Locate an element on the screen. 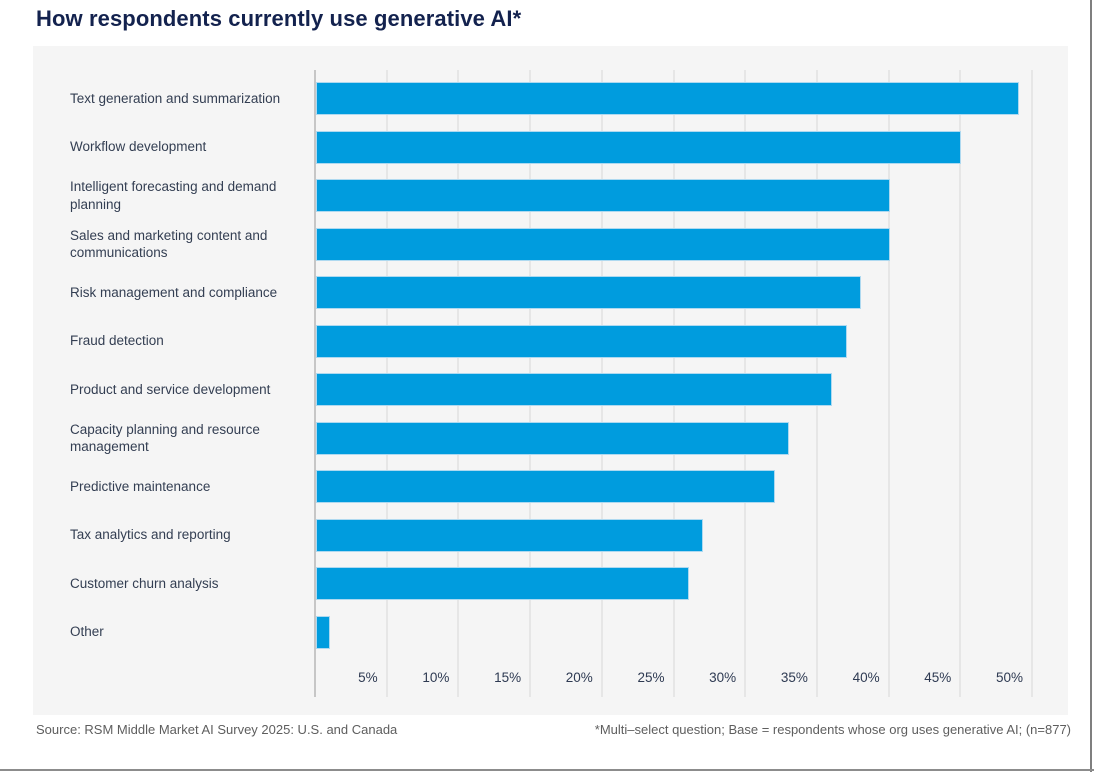 This screenshot has width=1094, height=772. x-tick-label: 35% is located at coordinates (794, 677).